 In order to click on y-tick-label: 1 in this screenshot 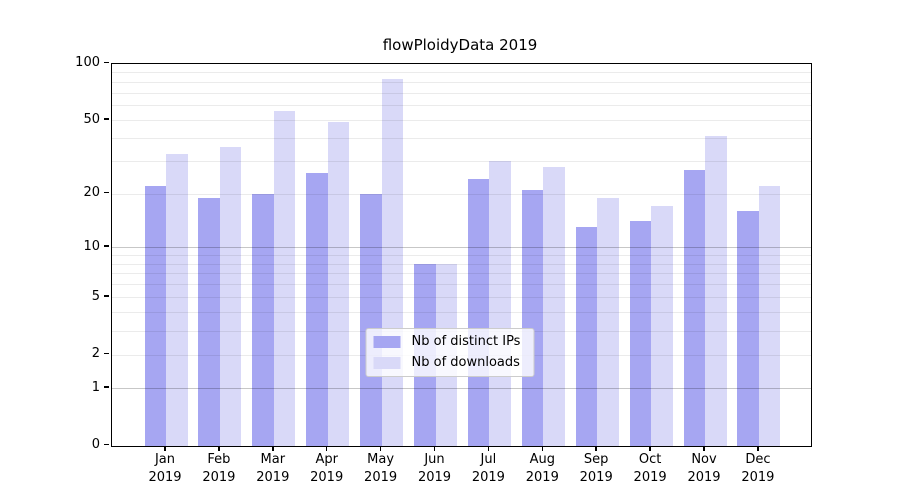, I will do `click(95, 387)`.